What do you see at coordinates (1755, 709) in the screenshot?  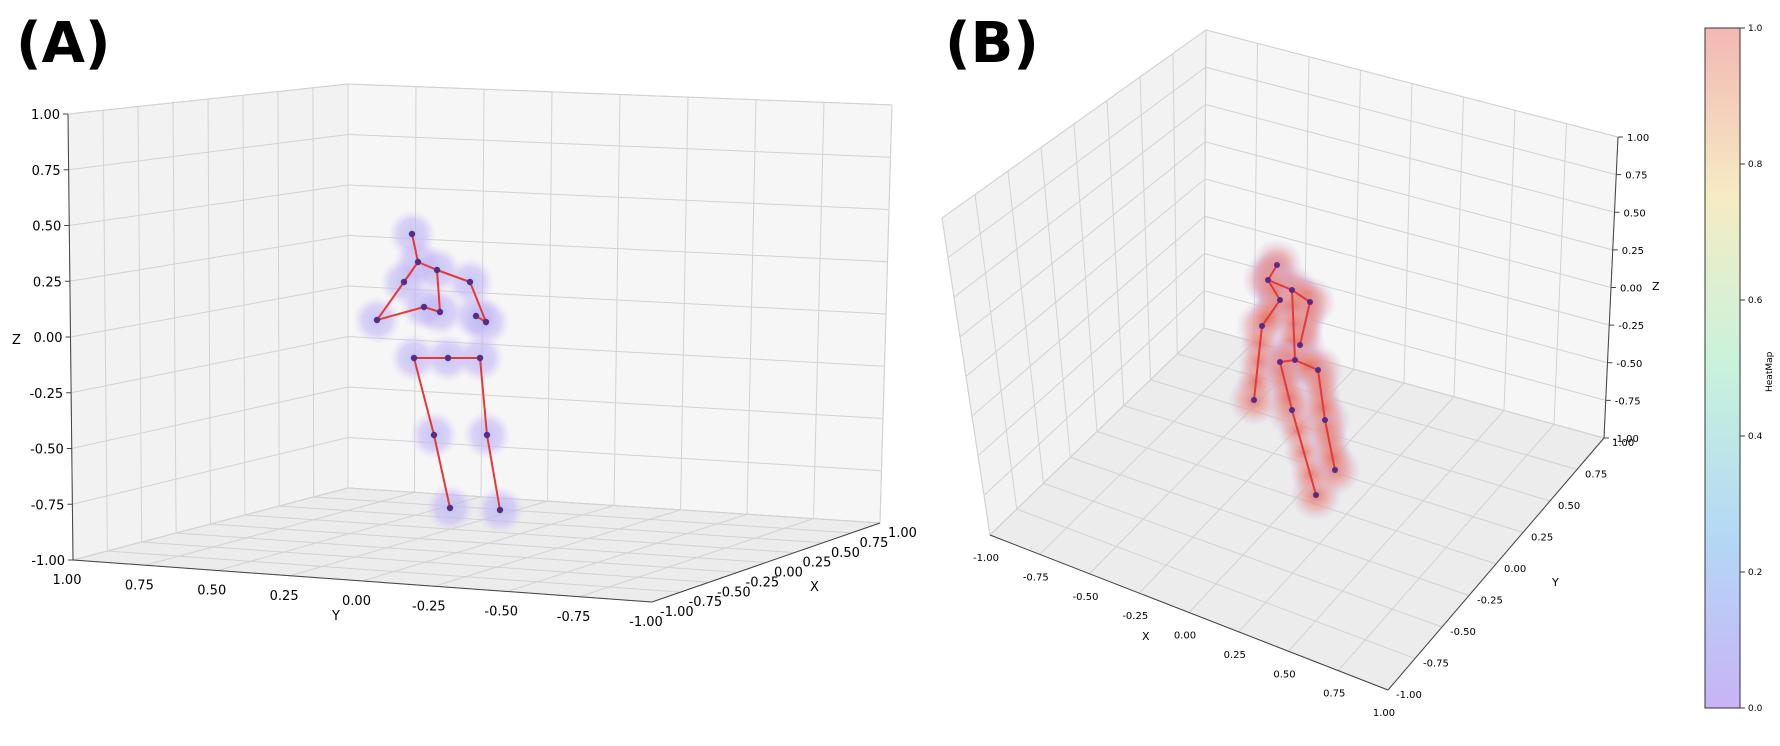 I see `colorbar-tick-label: 0.0` at bounding box center [1755, 709].